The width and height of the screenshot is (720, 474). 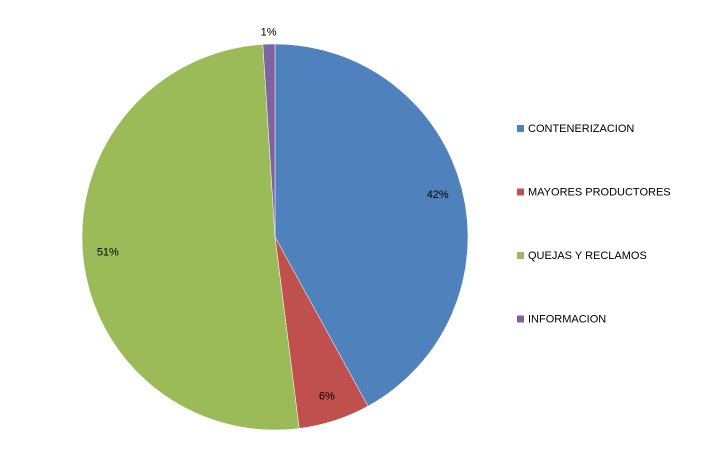 I want to click on legend-label: INFORMACION, so click(x=567, y=319).